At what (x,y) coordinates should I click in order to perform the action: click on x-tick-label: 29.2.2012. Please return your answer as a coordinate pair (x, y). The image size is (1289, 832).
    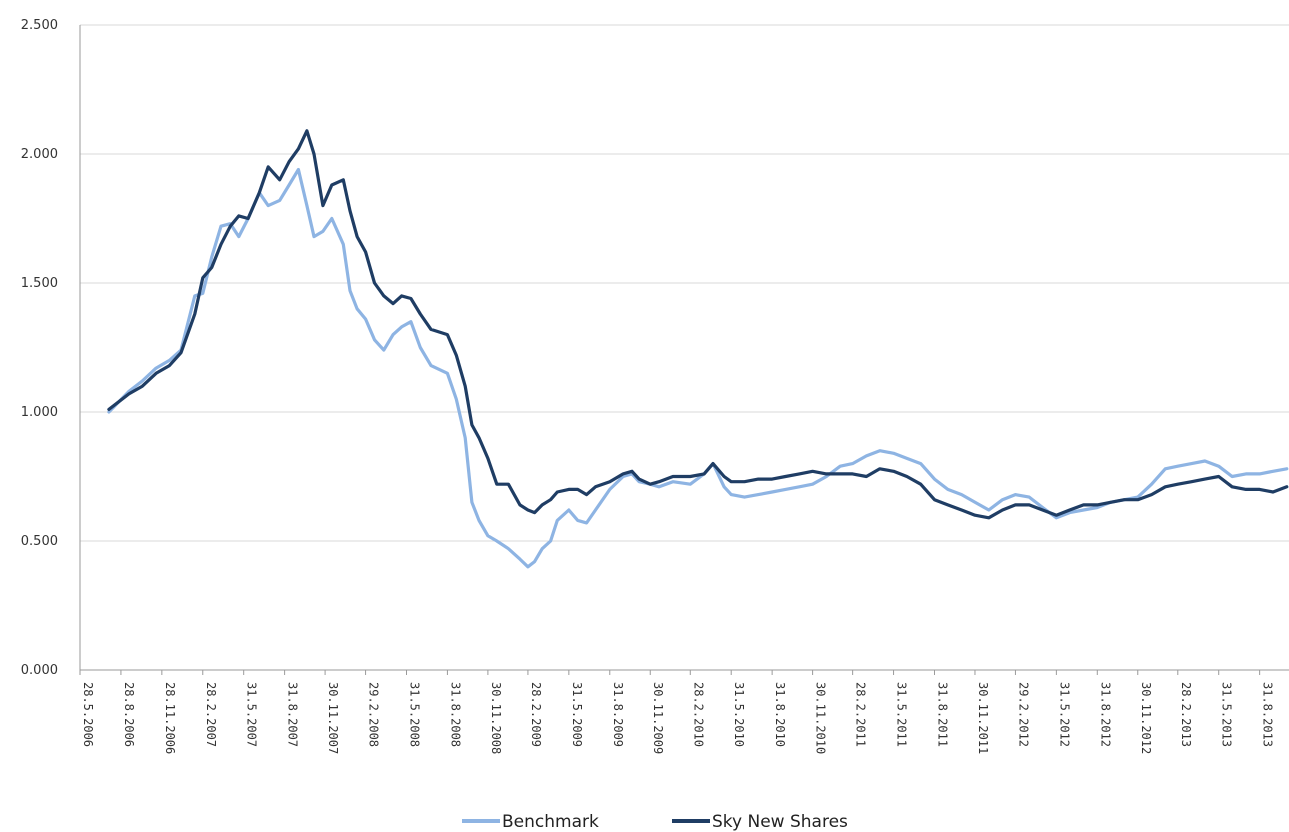
    Looking at the image, I should click on (1023, 714).